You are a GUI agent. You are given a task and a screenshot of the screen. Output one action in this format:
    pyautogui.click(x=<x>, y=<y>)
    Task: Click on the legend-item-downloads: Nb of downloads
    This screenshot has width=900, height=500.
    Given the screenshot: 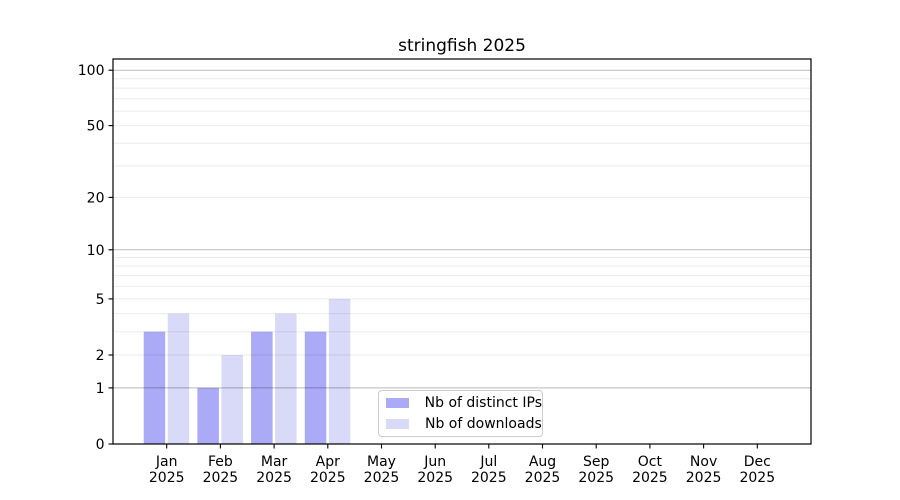 What is the action you would take?
    pyautogui.click(x=464, y=424)
    